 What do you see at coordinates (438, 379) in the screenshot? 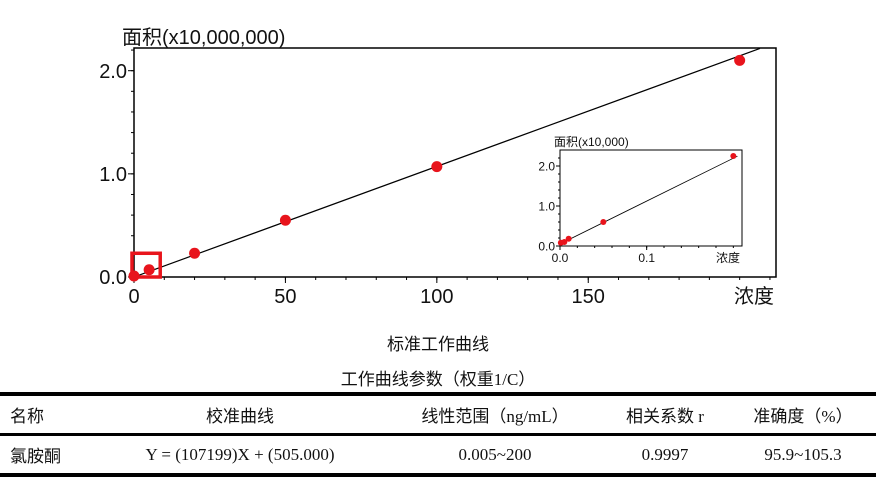
I see `table-caption: 工作曲线参数（权重1/C）` at bounding box center [438, 379].